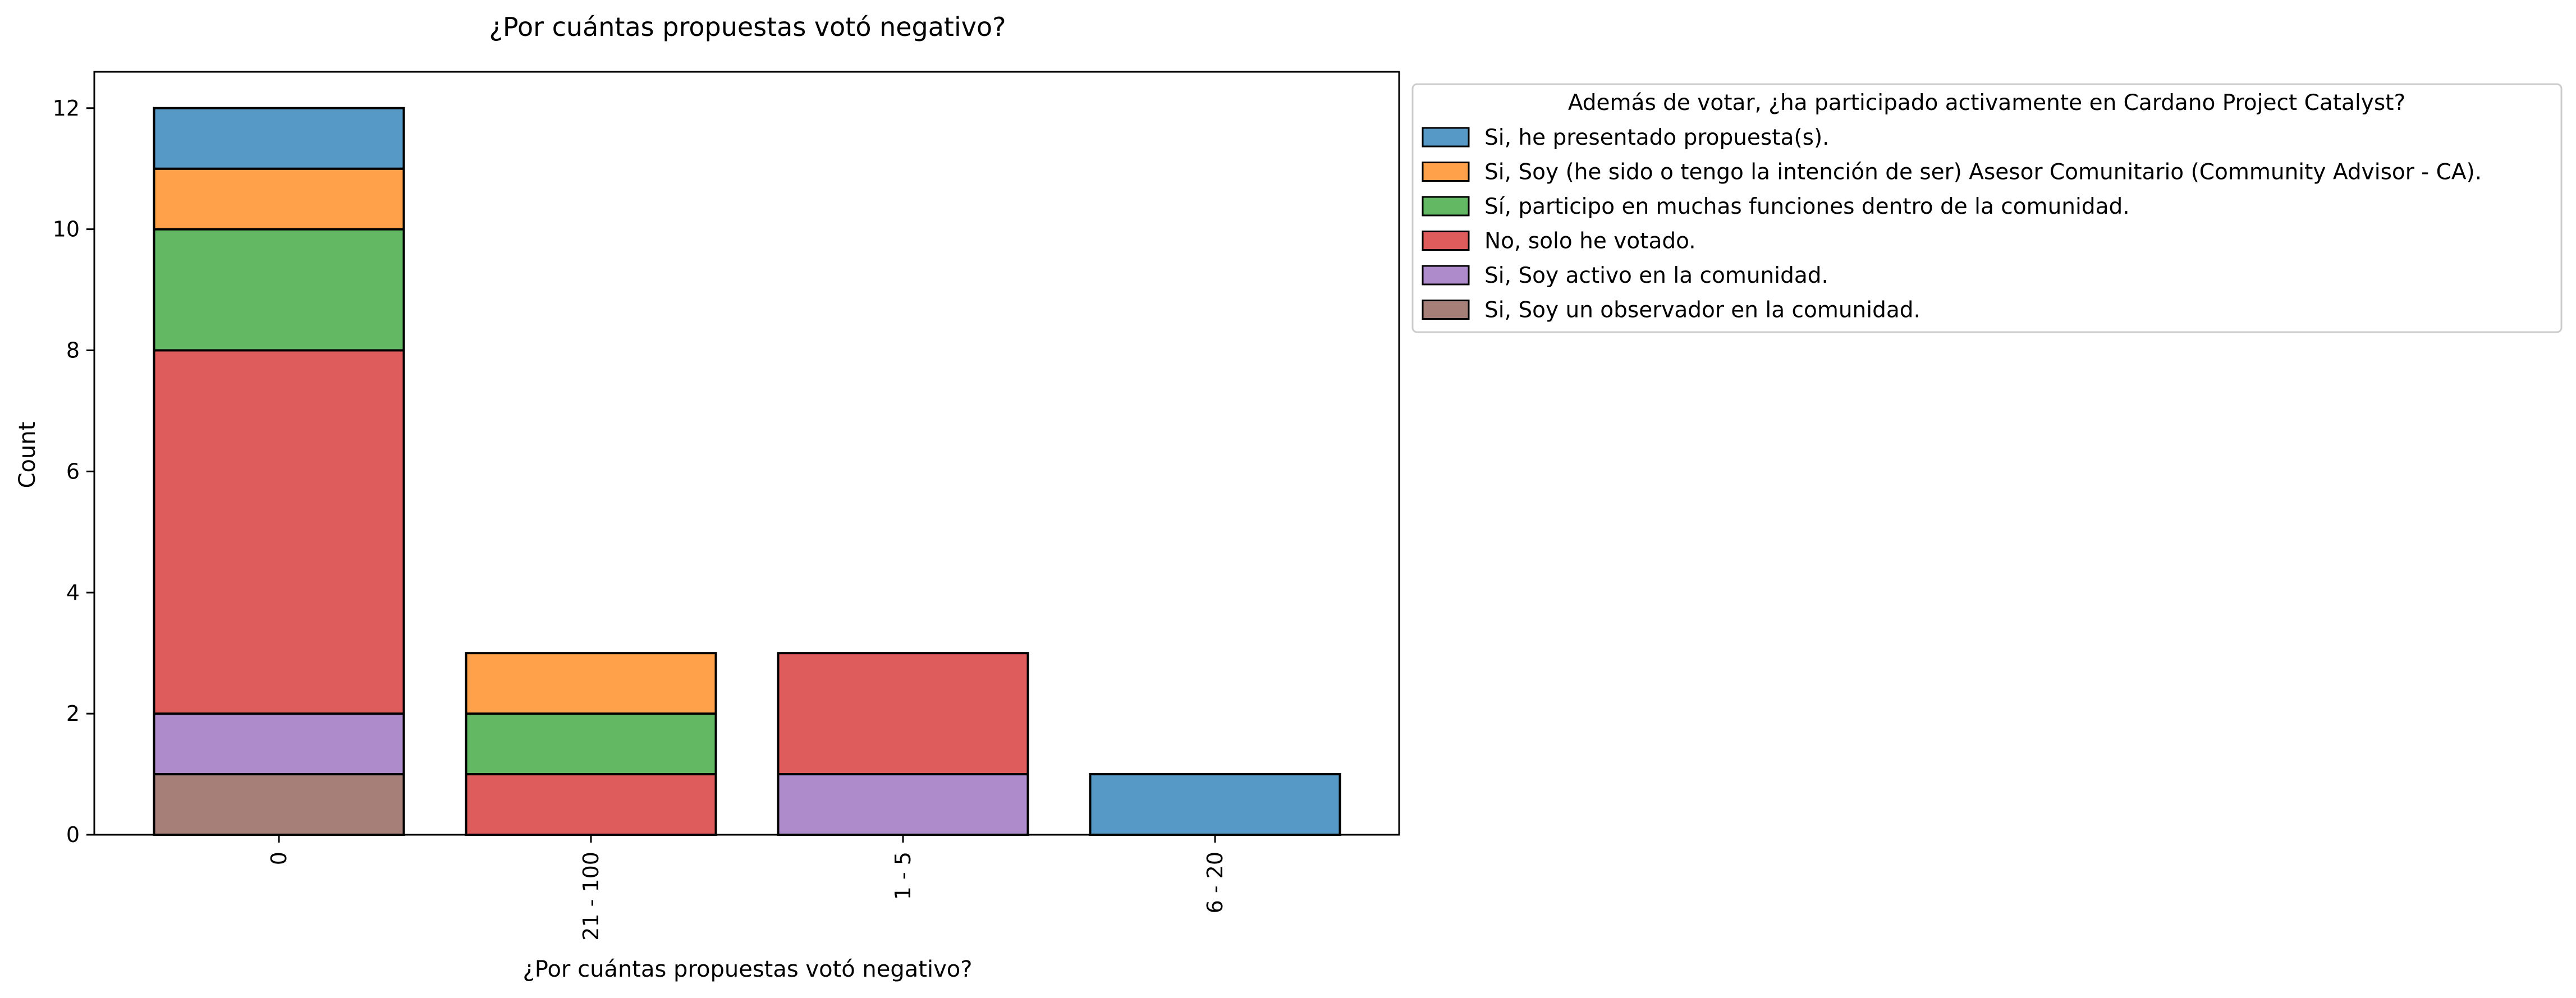  What do you see at coordinates (748, 969) in the screenshot?
I see `x-axis-title: ¿Por cuántas propuestas votó negativo?` at bounding box center [748, 969].